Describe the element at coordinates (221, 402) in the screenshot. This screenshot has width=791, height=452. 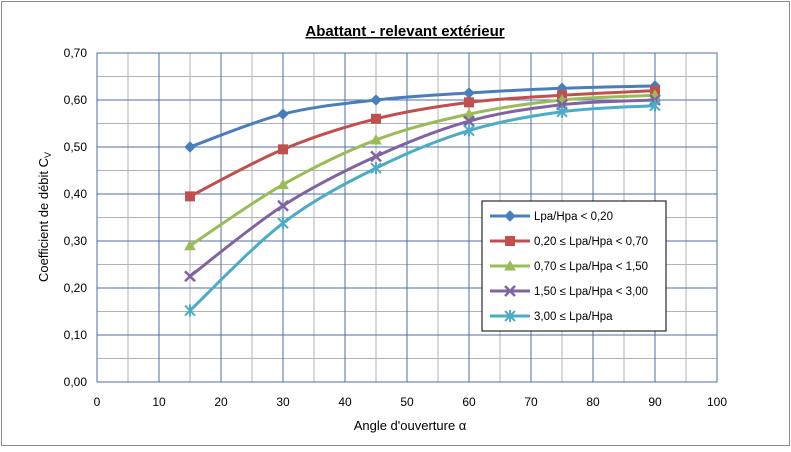
I see `x-tick-label: 20` at that location.